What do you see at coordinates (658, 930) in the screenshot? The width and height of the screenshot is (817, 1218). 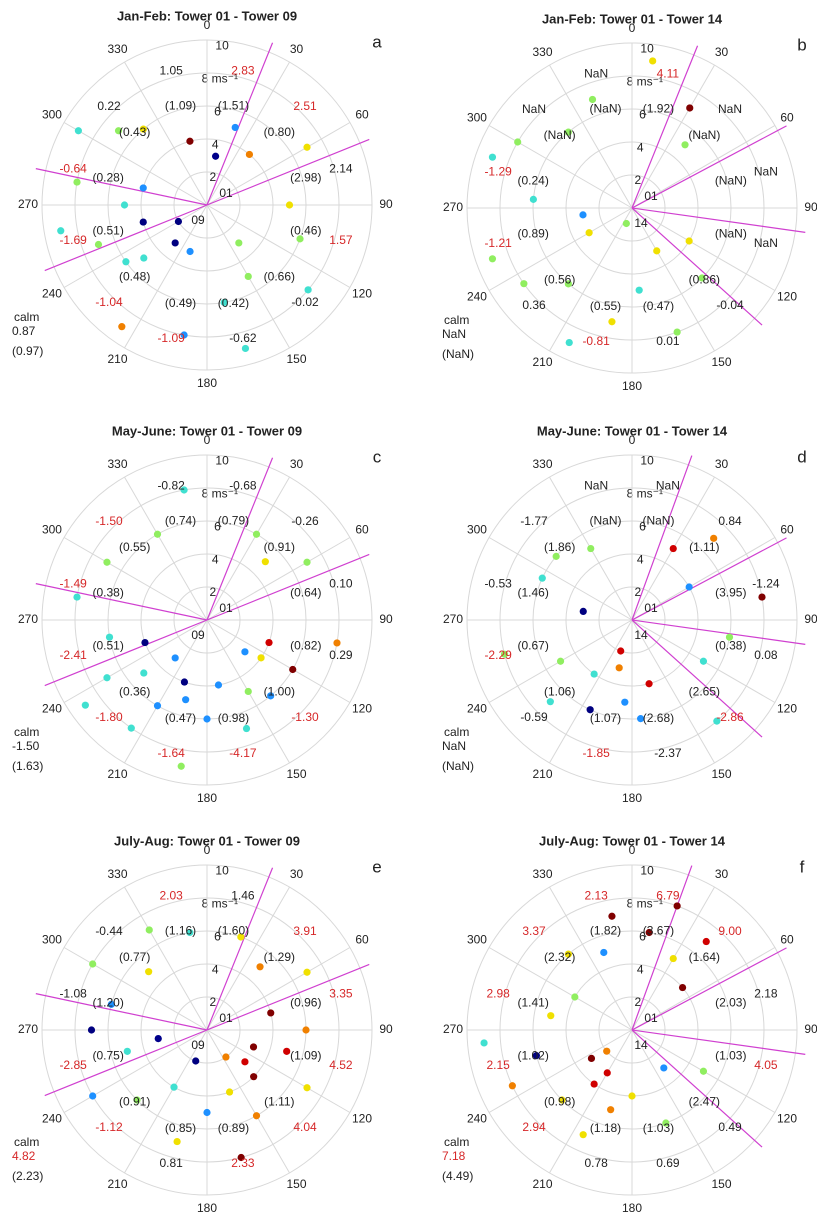 I see `sector-sublabel: (3.67)` at bounding box center [658, 930].